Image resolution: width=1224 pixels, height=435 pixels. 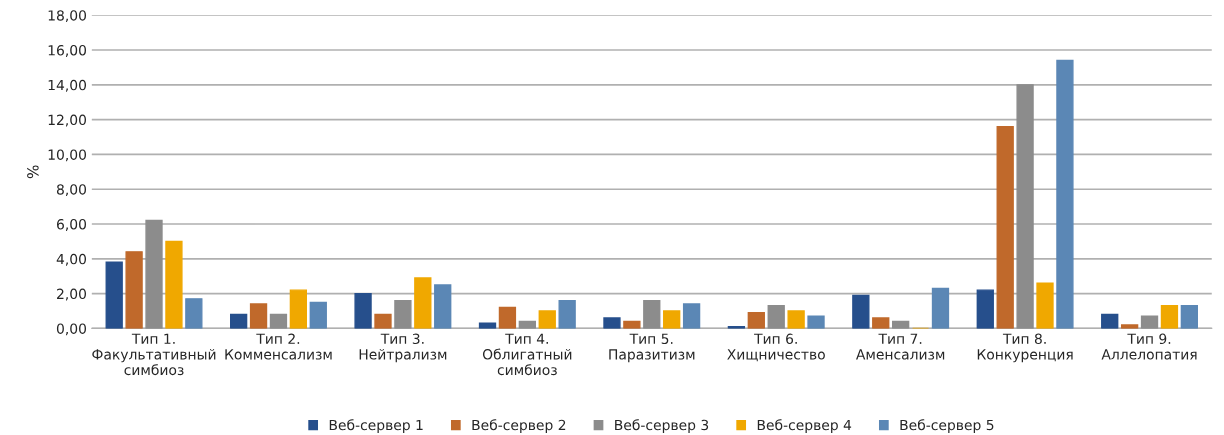 What do you see at coordinates (947, 426) in the screenshot?
I see `legend-label: Веб-сервер 5` at bounding box center [947, 426].